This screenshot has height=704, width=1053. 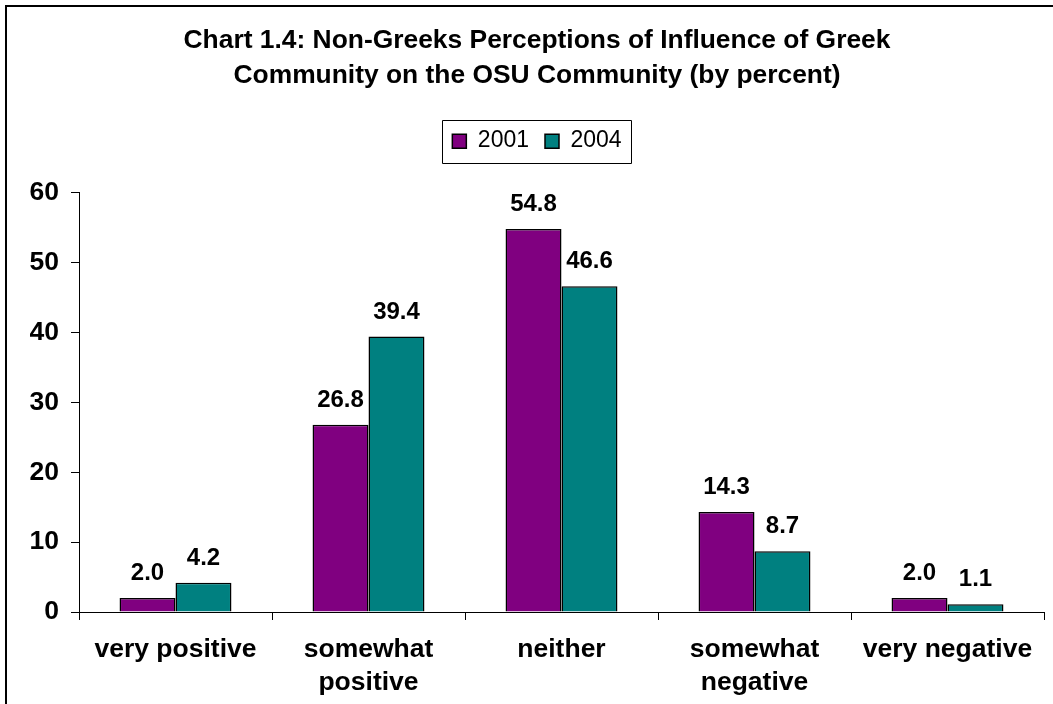 I want to click on chart-title: Chart 1.4: Non-Greeks Perceptions of Influence of Greek Community on the OSU Community (by percent), so click(x=537, y=56).